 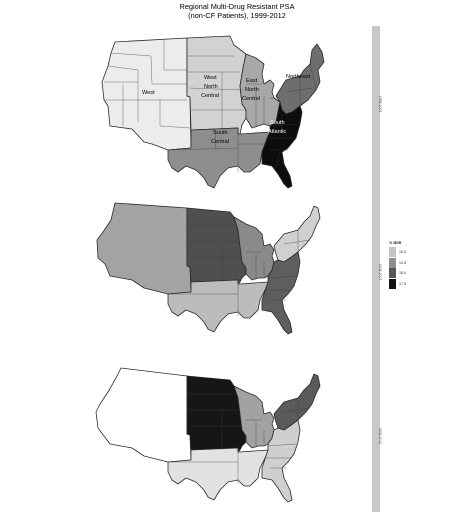 What do you see at coordinates (252, 81) in the screenshot?
I see `label-enc-1: East` at bounding box center [252, 81].